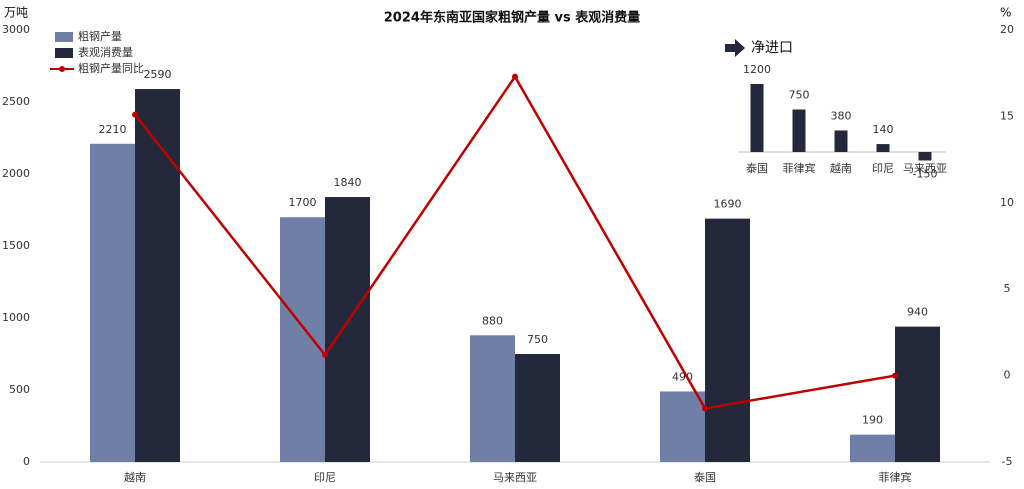 The image size is (1024, 489). Describe the element at coordinates (841, 168) in the screenshot. I see `inset-category-label: 越南` at that location.